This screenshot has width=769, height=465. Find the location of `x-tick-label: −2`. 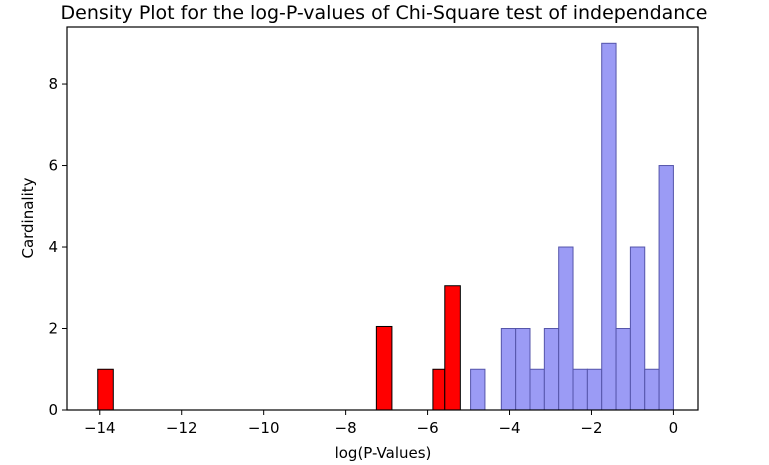

x-tick-label: −2 is located at coordinates (591, 428).